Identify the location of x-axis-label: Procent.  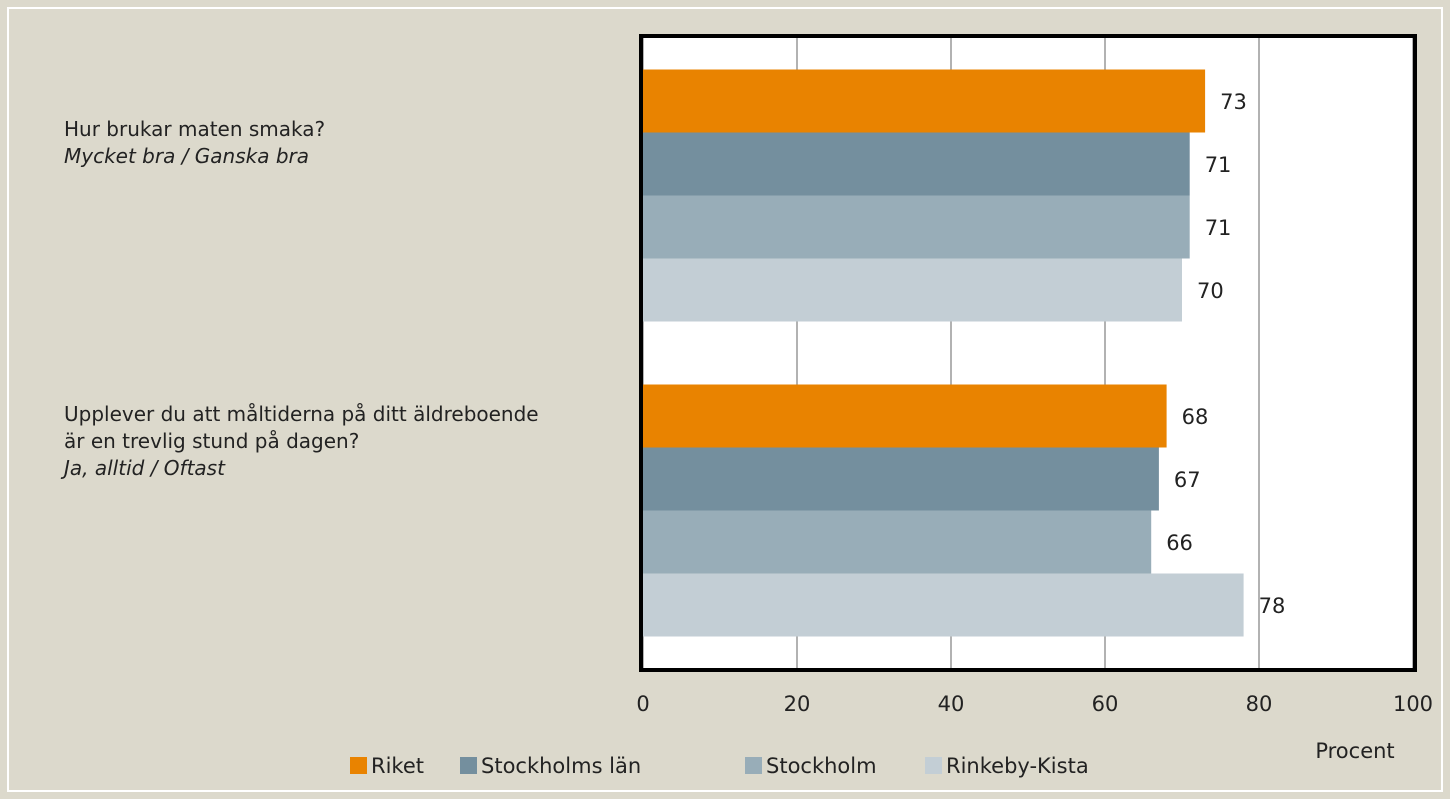
(1354, 751).